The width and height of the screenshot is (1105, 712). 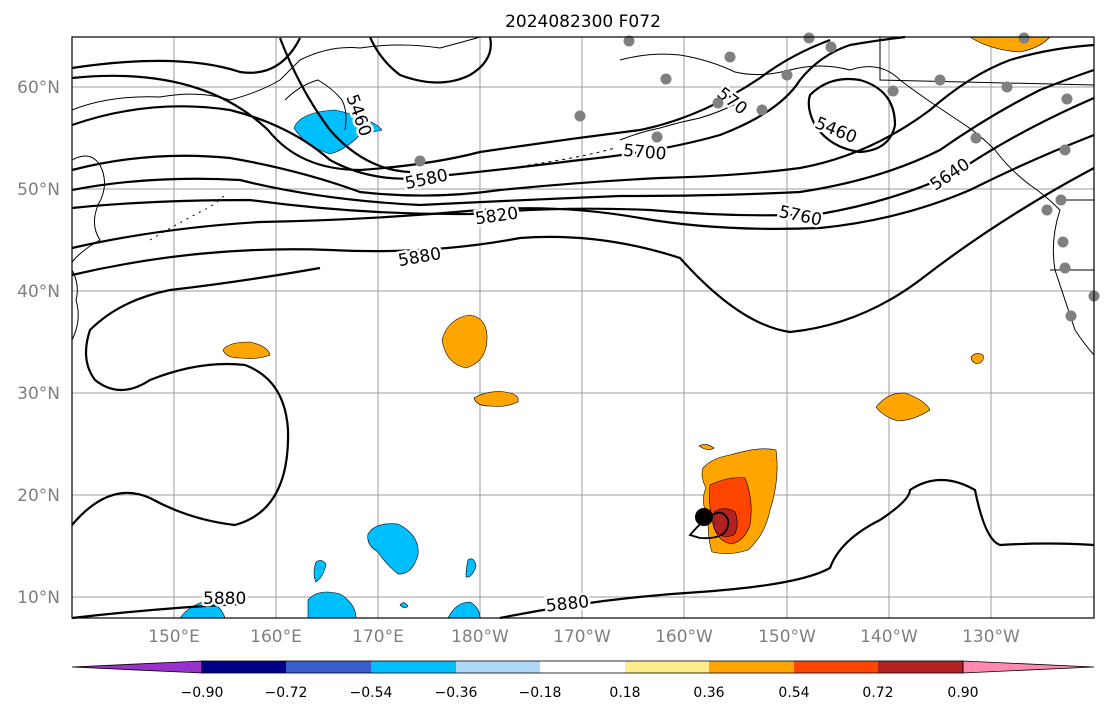 What do you see at coordinates (38, 598) in the screenshot?
I see `lat-label: 10°N` at bounding box center [38, 598].